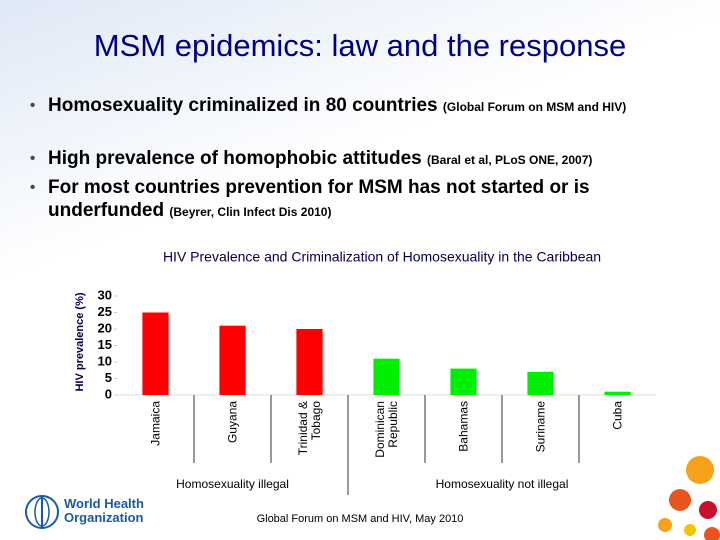 Image resolution: width=720 pixels, height=540 pixels. I want to click on x-tick-label-line: Republic, so click(393, 424).